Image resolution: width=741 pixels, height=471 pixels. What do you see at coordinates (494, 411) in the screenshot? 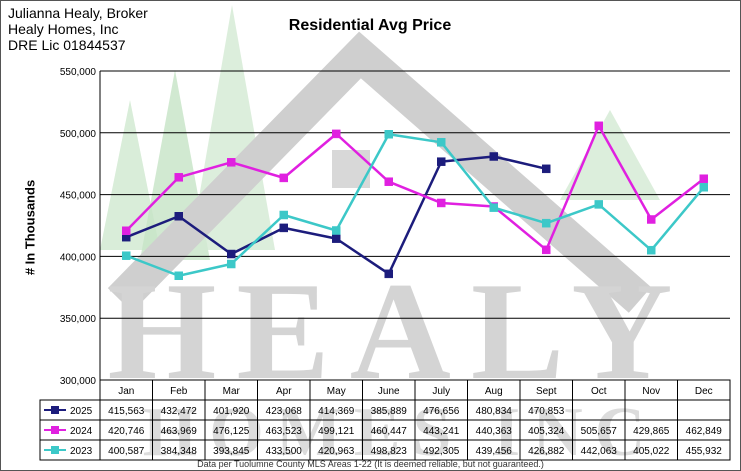
I see `data-label: 480,834` at bounding box center [494, 411].